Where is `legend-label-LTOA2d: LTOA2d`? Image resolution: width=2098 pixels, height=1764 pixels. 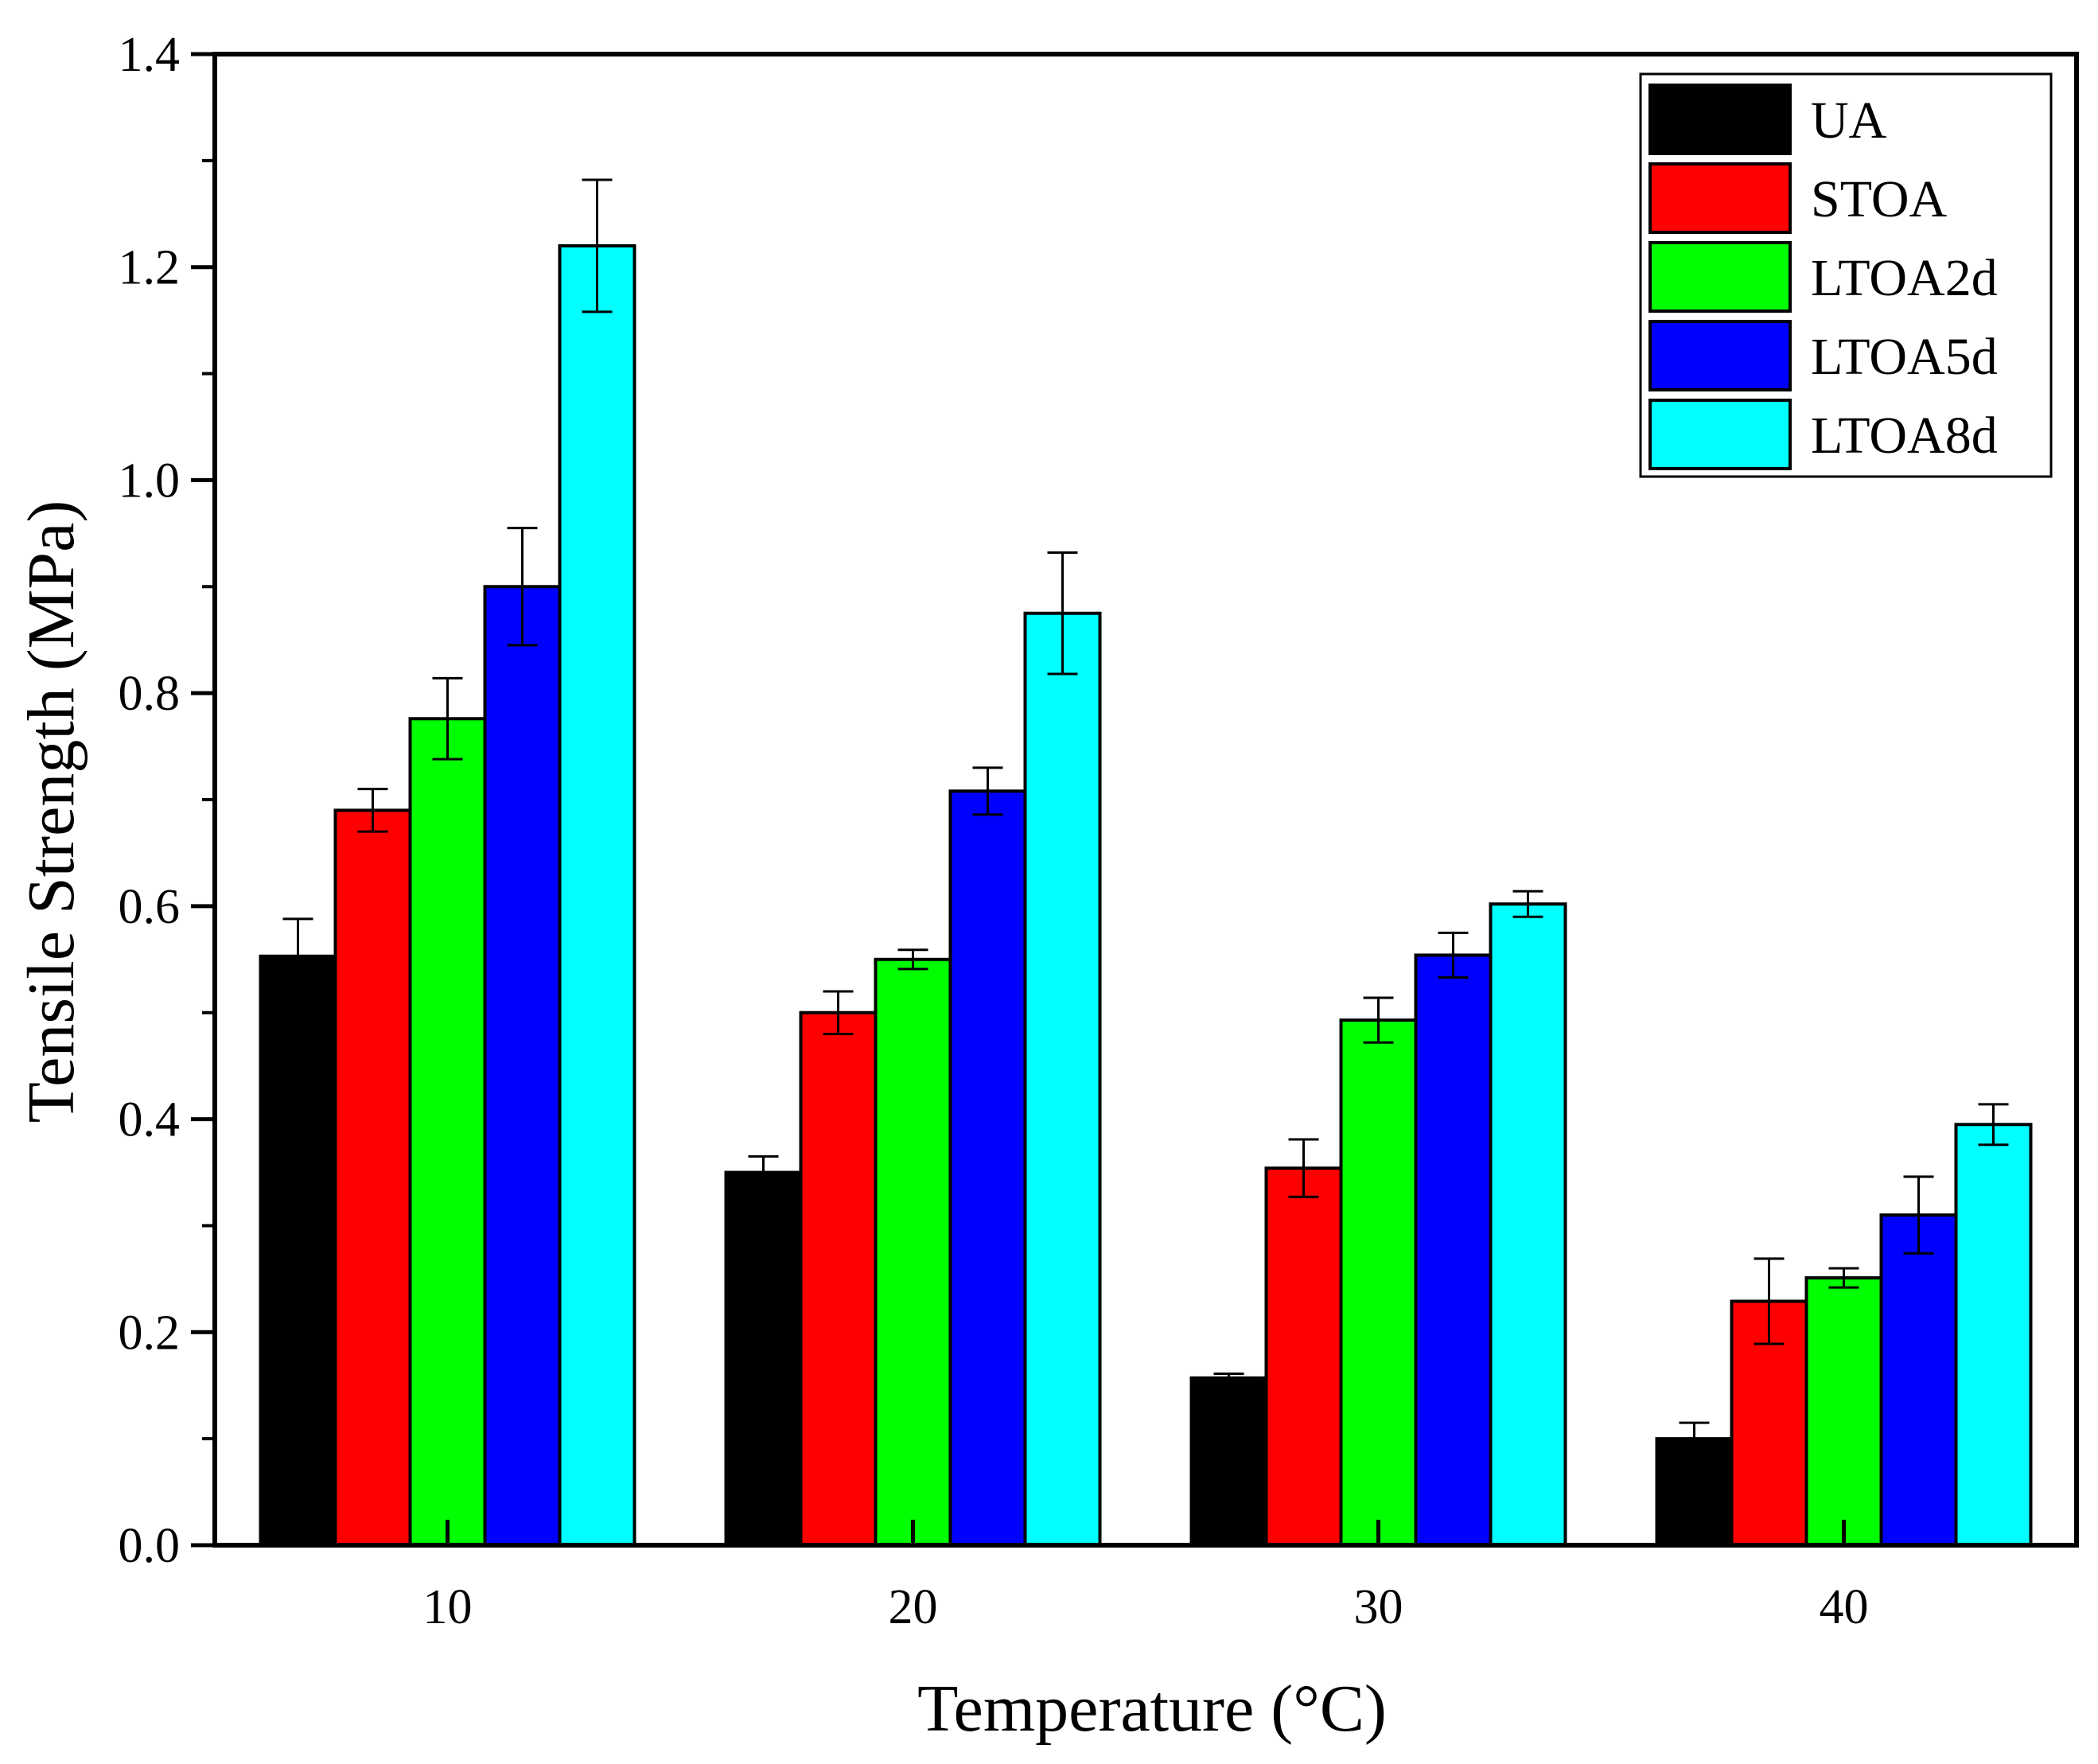
legend-label-LTOA2d: LTOA2d is located at coordinates (1904, 278).